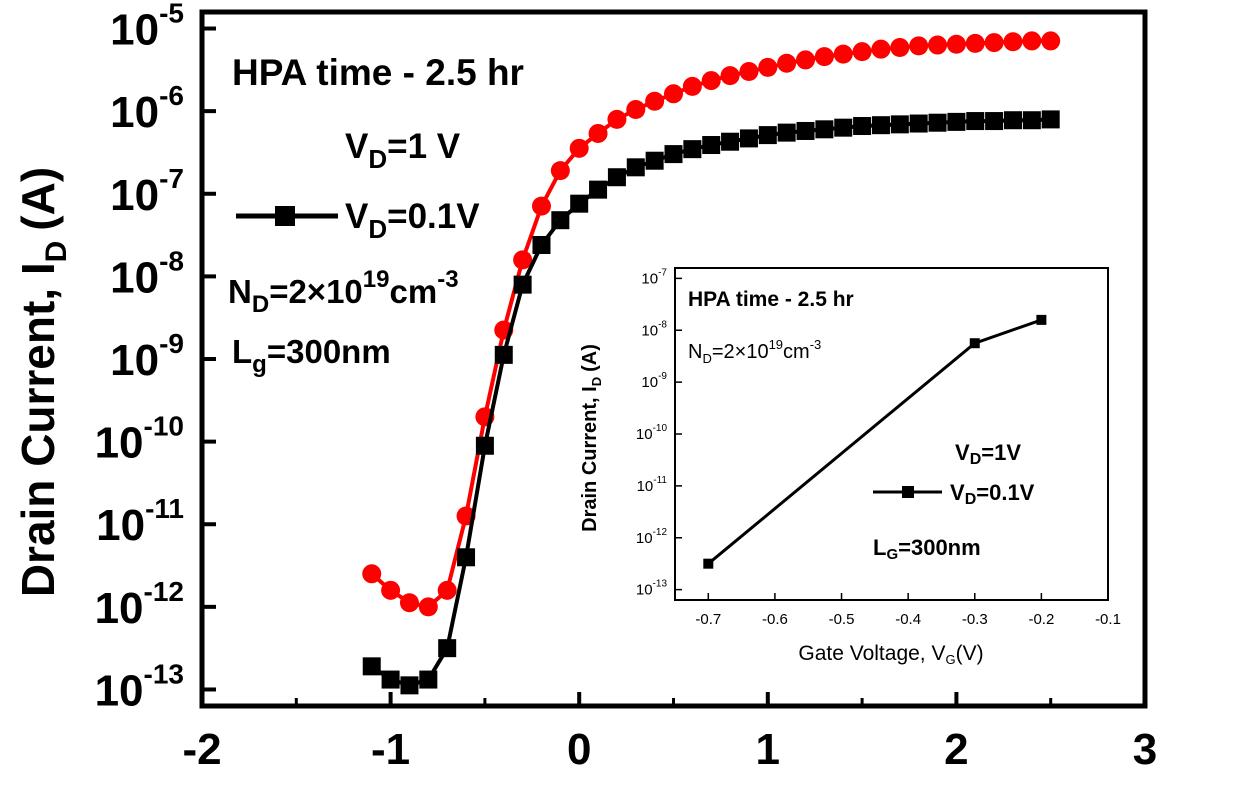 The image size is (1236, 798). Describe the element at coordinates (992, 494) in the screenshot. I see `inset-legend-vd01: VD=0.1V` at that location.